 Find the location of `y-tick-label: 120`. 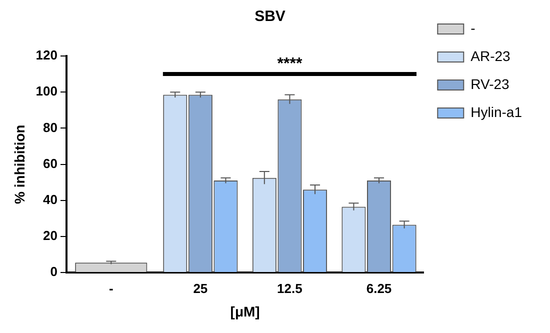

y-tick-label: 120 is located at coordinates (47, 55).